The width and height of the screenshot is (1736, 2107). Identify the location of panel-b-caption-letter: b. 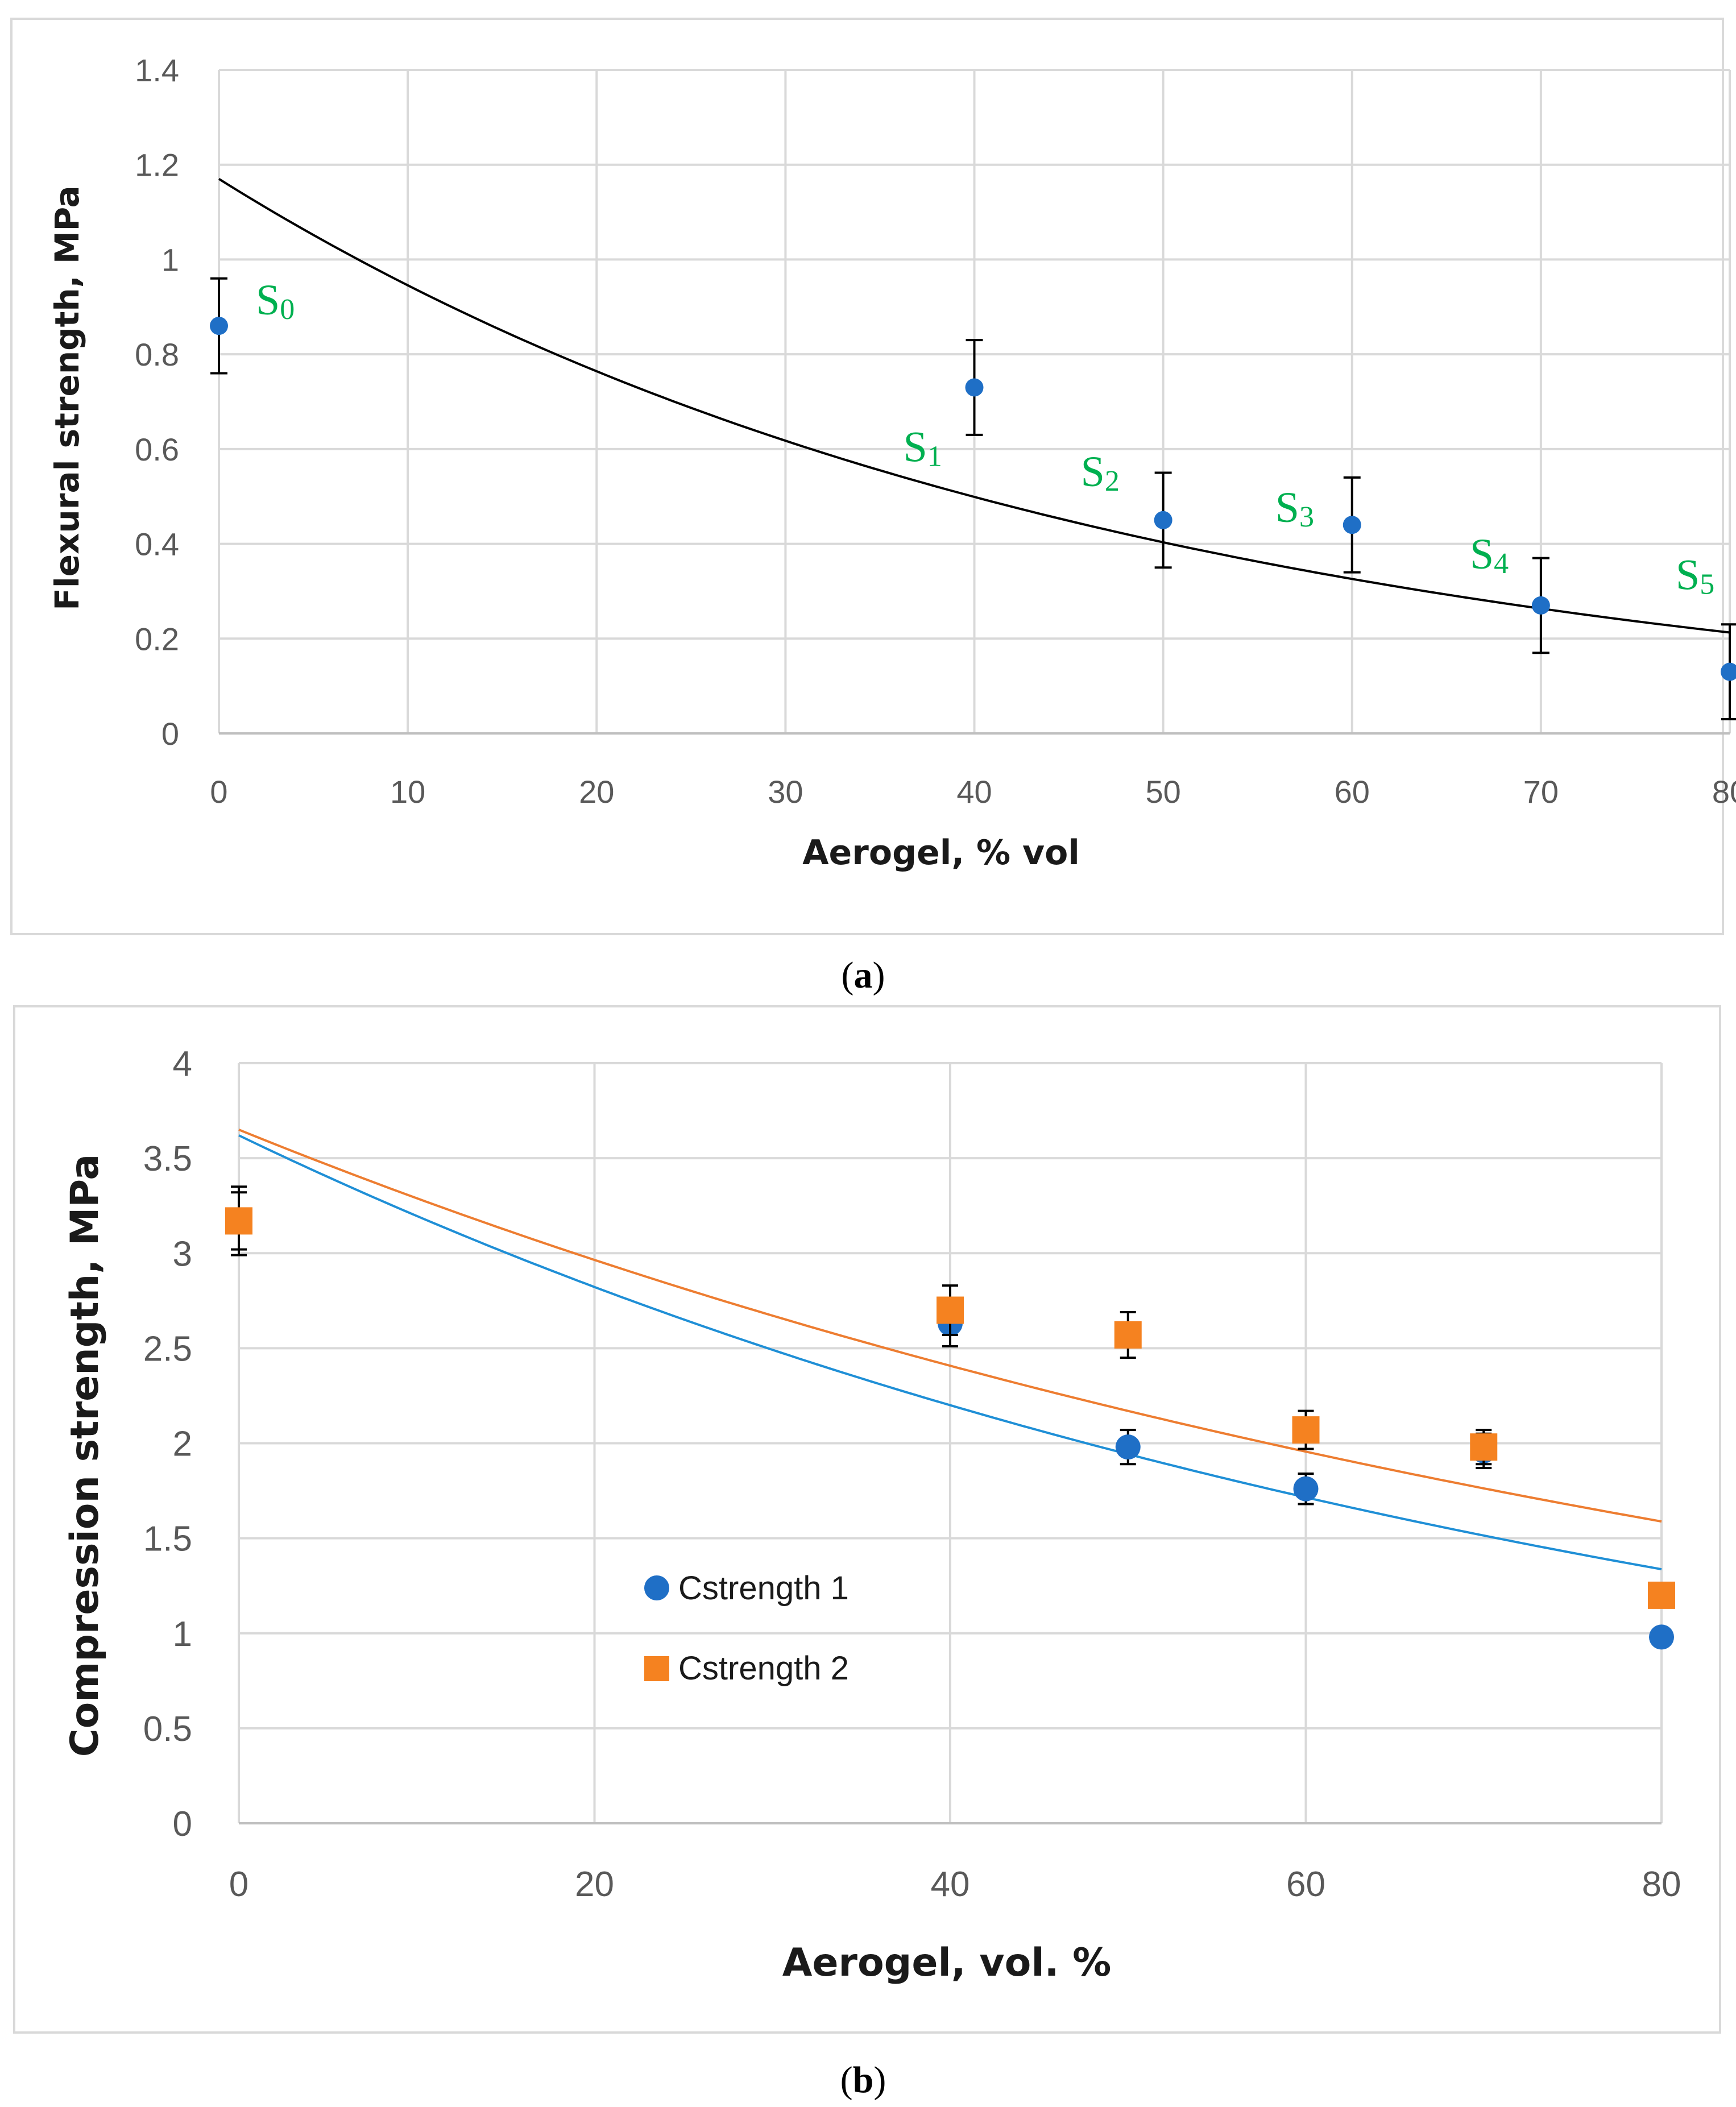
(863, 2080).